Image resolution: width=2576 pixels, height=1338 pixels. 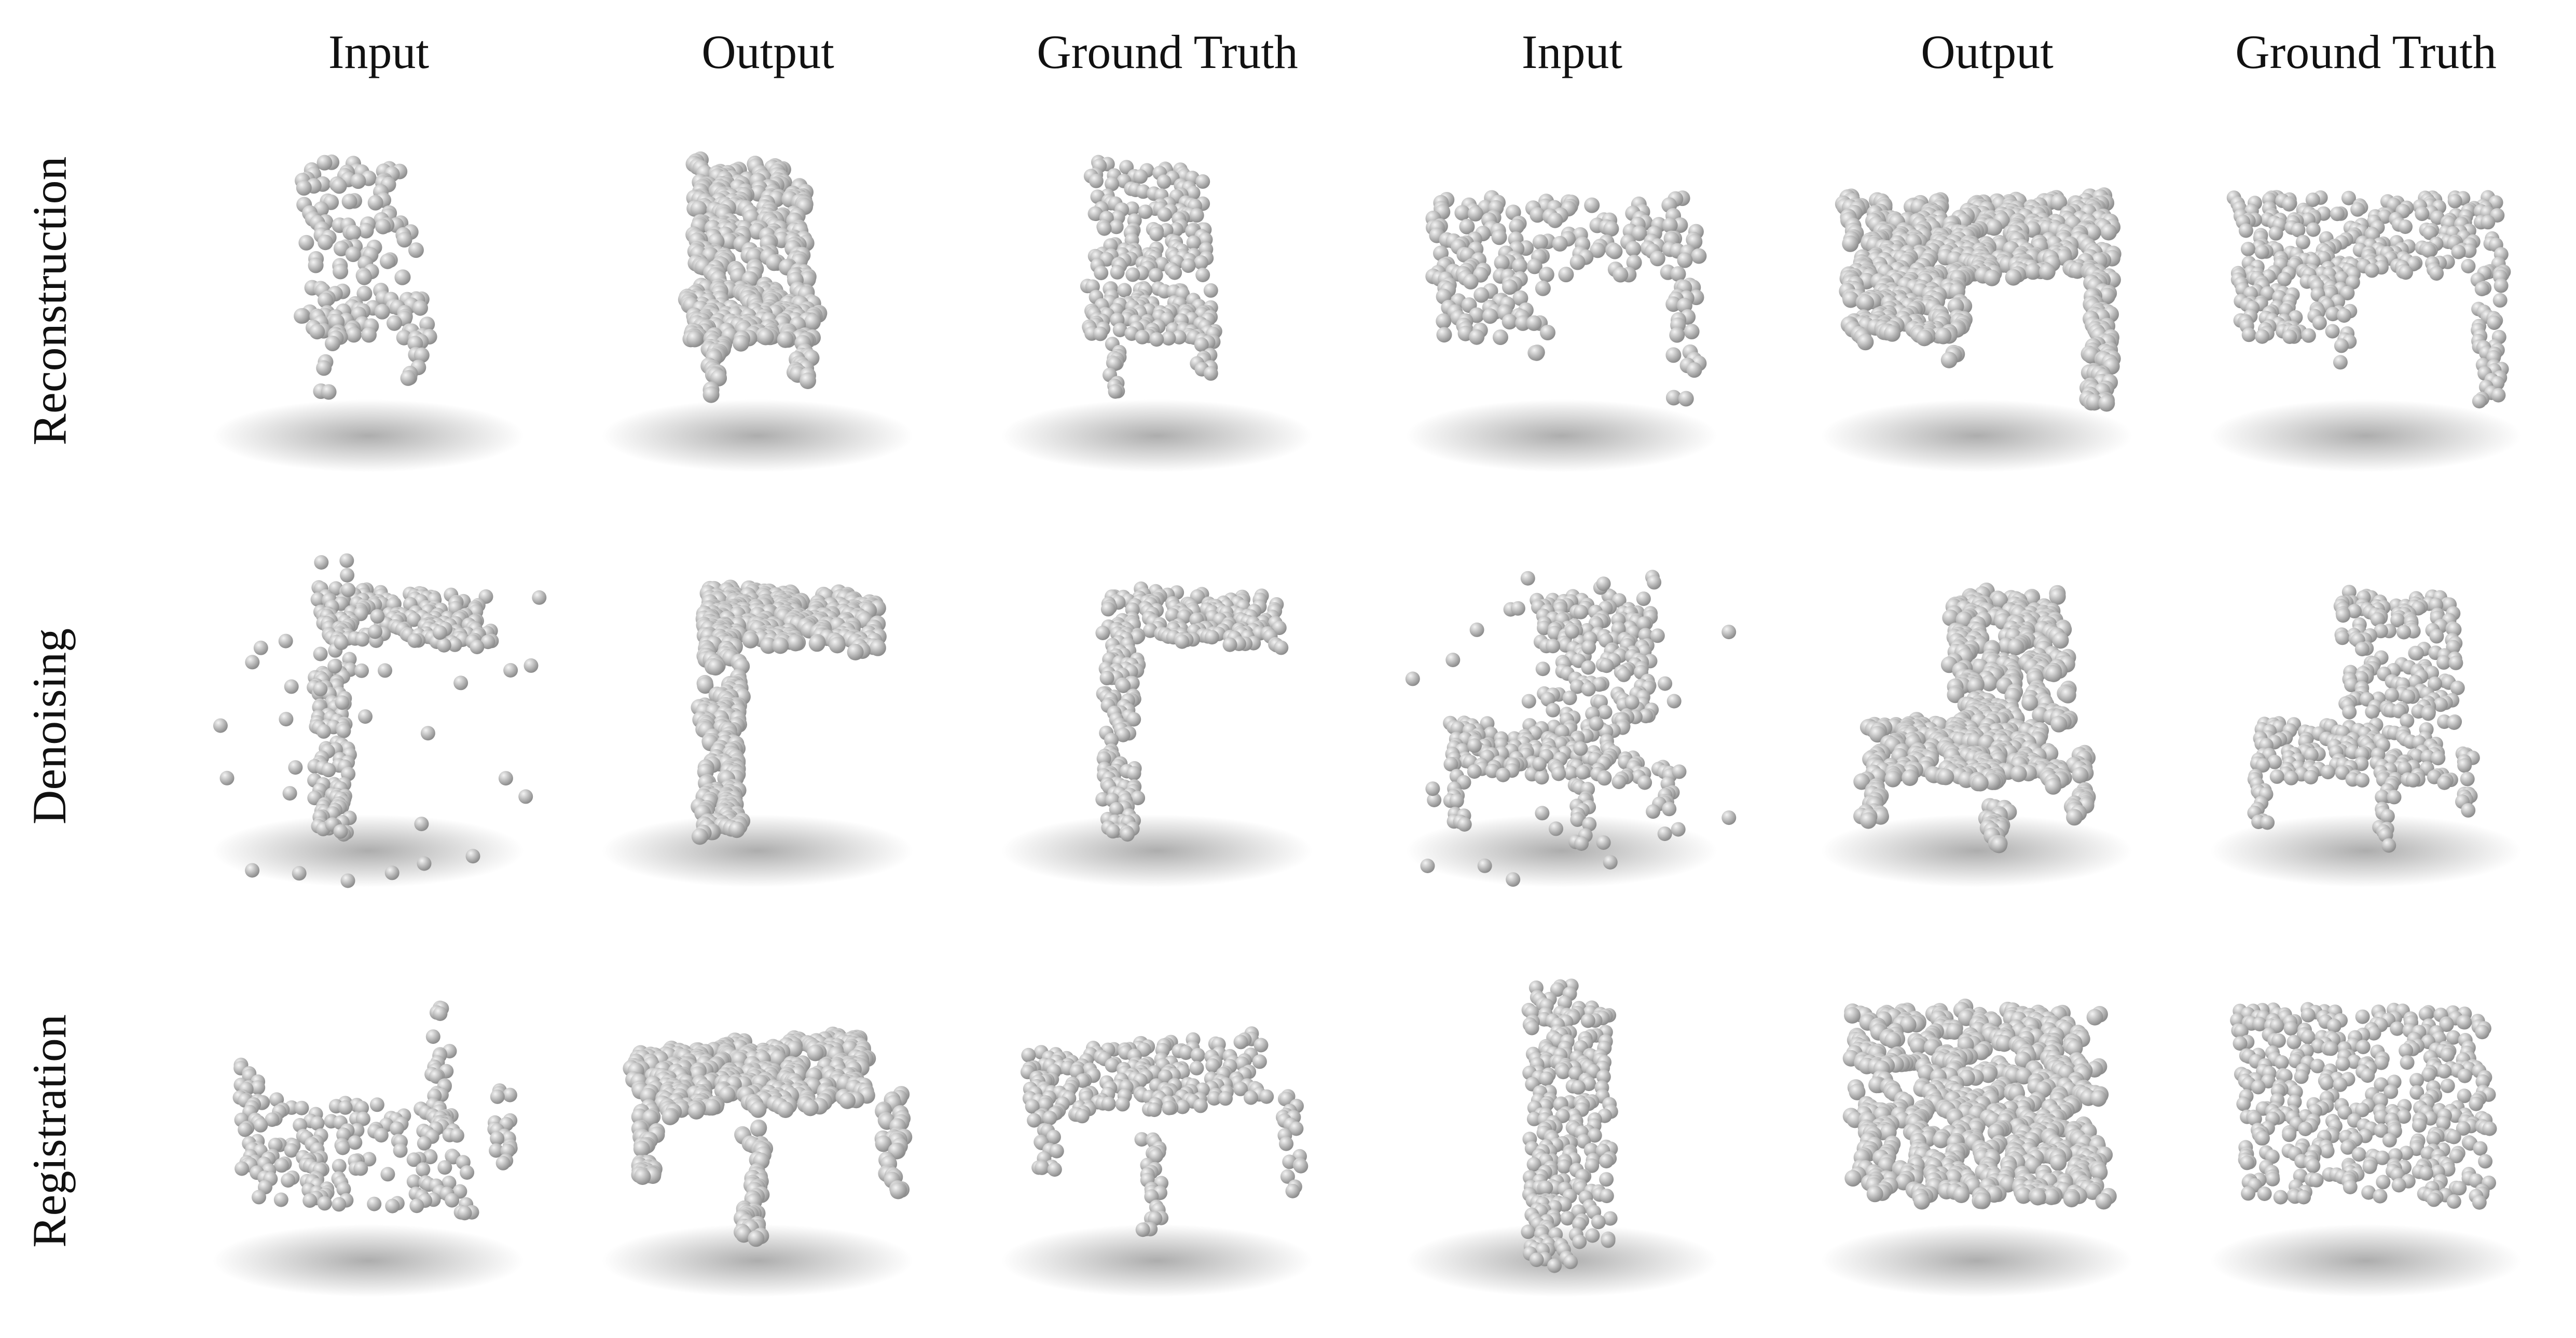 I want to click on point-cloud-cell-r3-c2, so click(x=768, y=1131).